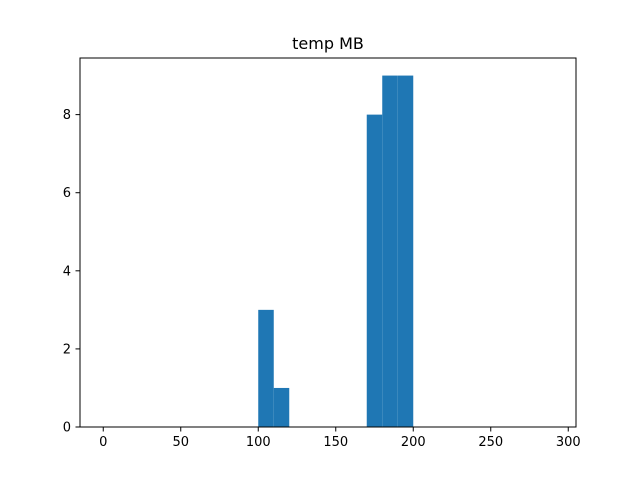  What do you see at coordinates (180, 442) in the screenshot?
I see `x-tick-label-1: 50` at bounding box center [180, 442].